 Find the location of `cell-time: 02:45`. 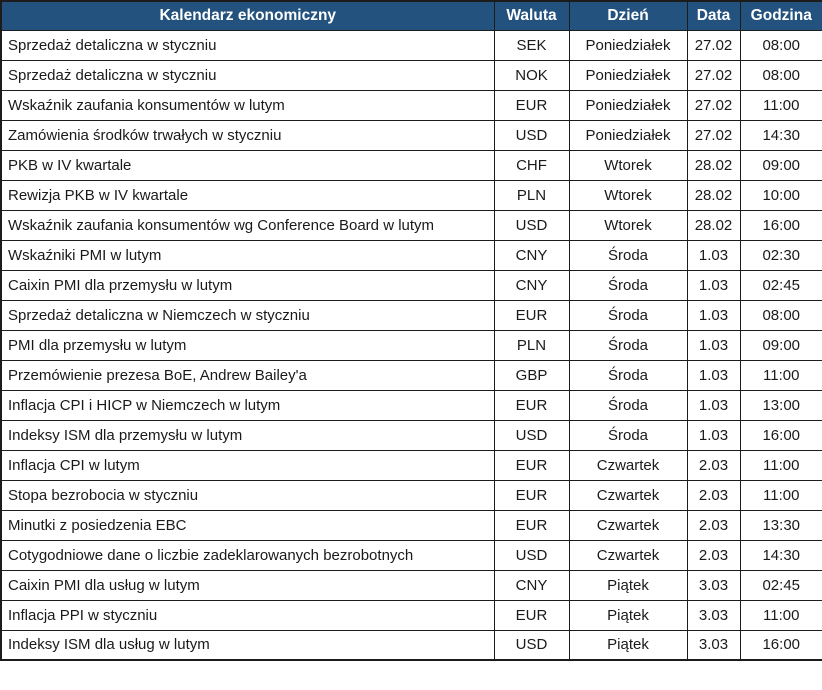

cell-time: 02:45 is located at coordinates (780, 285).